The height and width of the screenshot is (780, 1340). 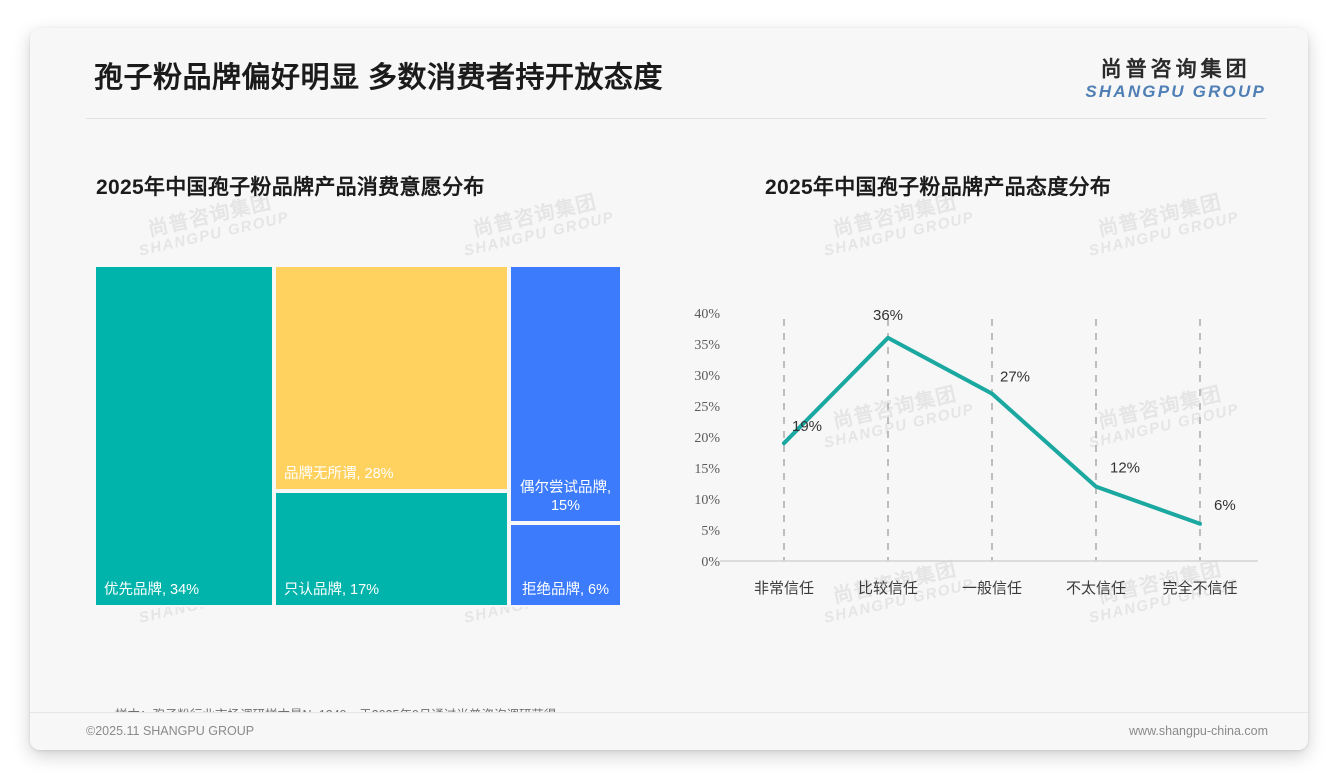 I want to click on treemap-cell-label: 只认品牌, 17%, so click(x=332, y=589).